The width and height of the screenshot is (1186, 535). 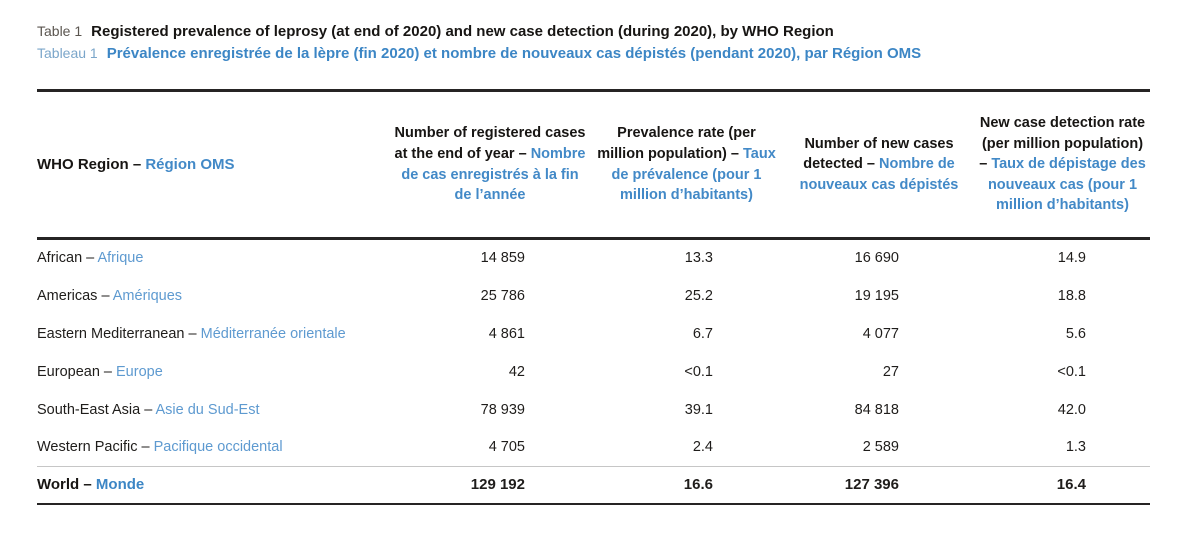 I want to click on cell-detection-rate: <0.1, so click(x=1071, y=371).